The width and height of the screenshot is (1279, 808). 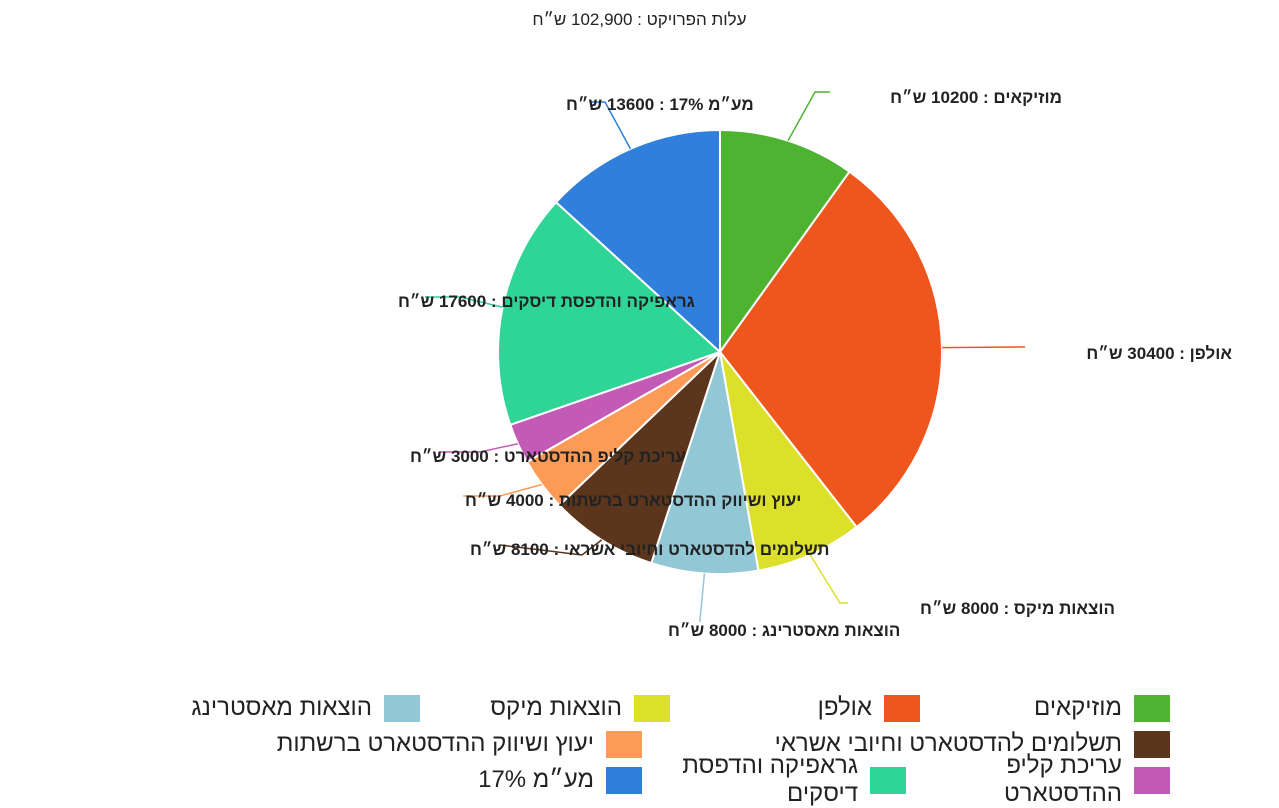 What do you see at coordinates (556, 707) in the screenshot?
I see `legend-label: הוצאות מיקס` at bounding box center [556, 707].